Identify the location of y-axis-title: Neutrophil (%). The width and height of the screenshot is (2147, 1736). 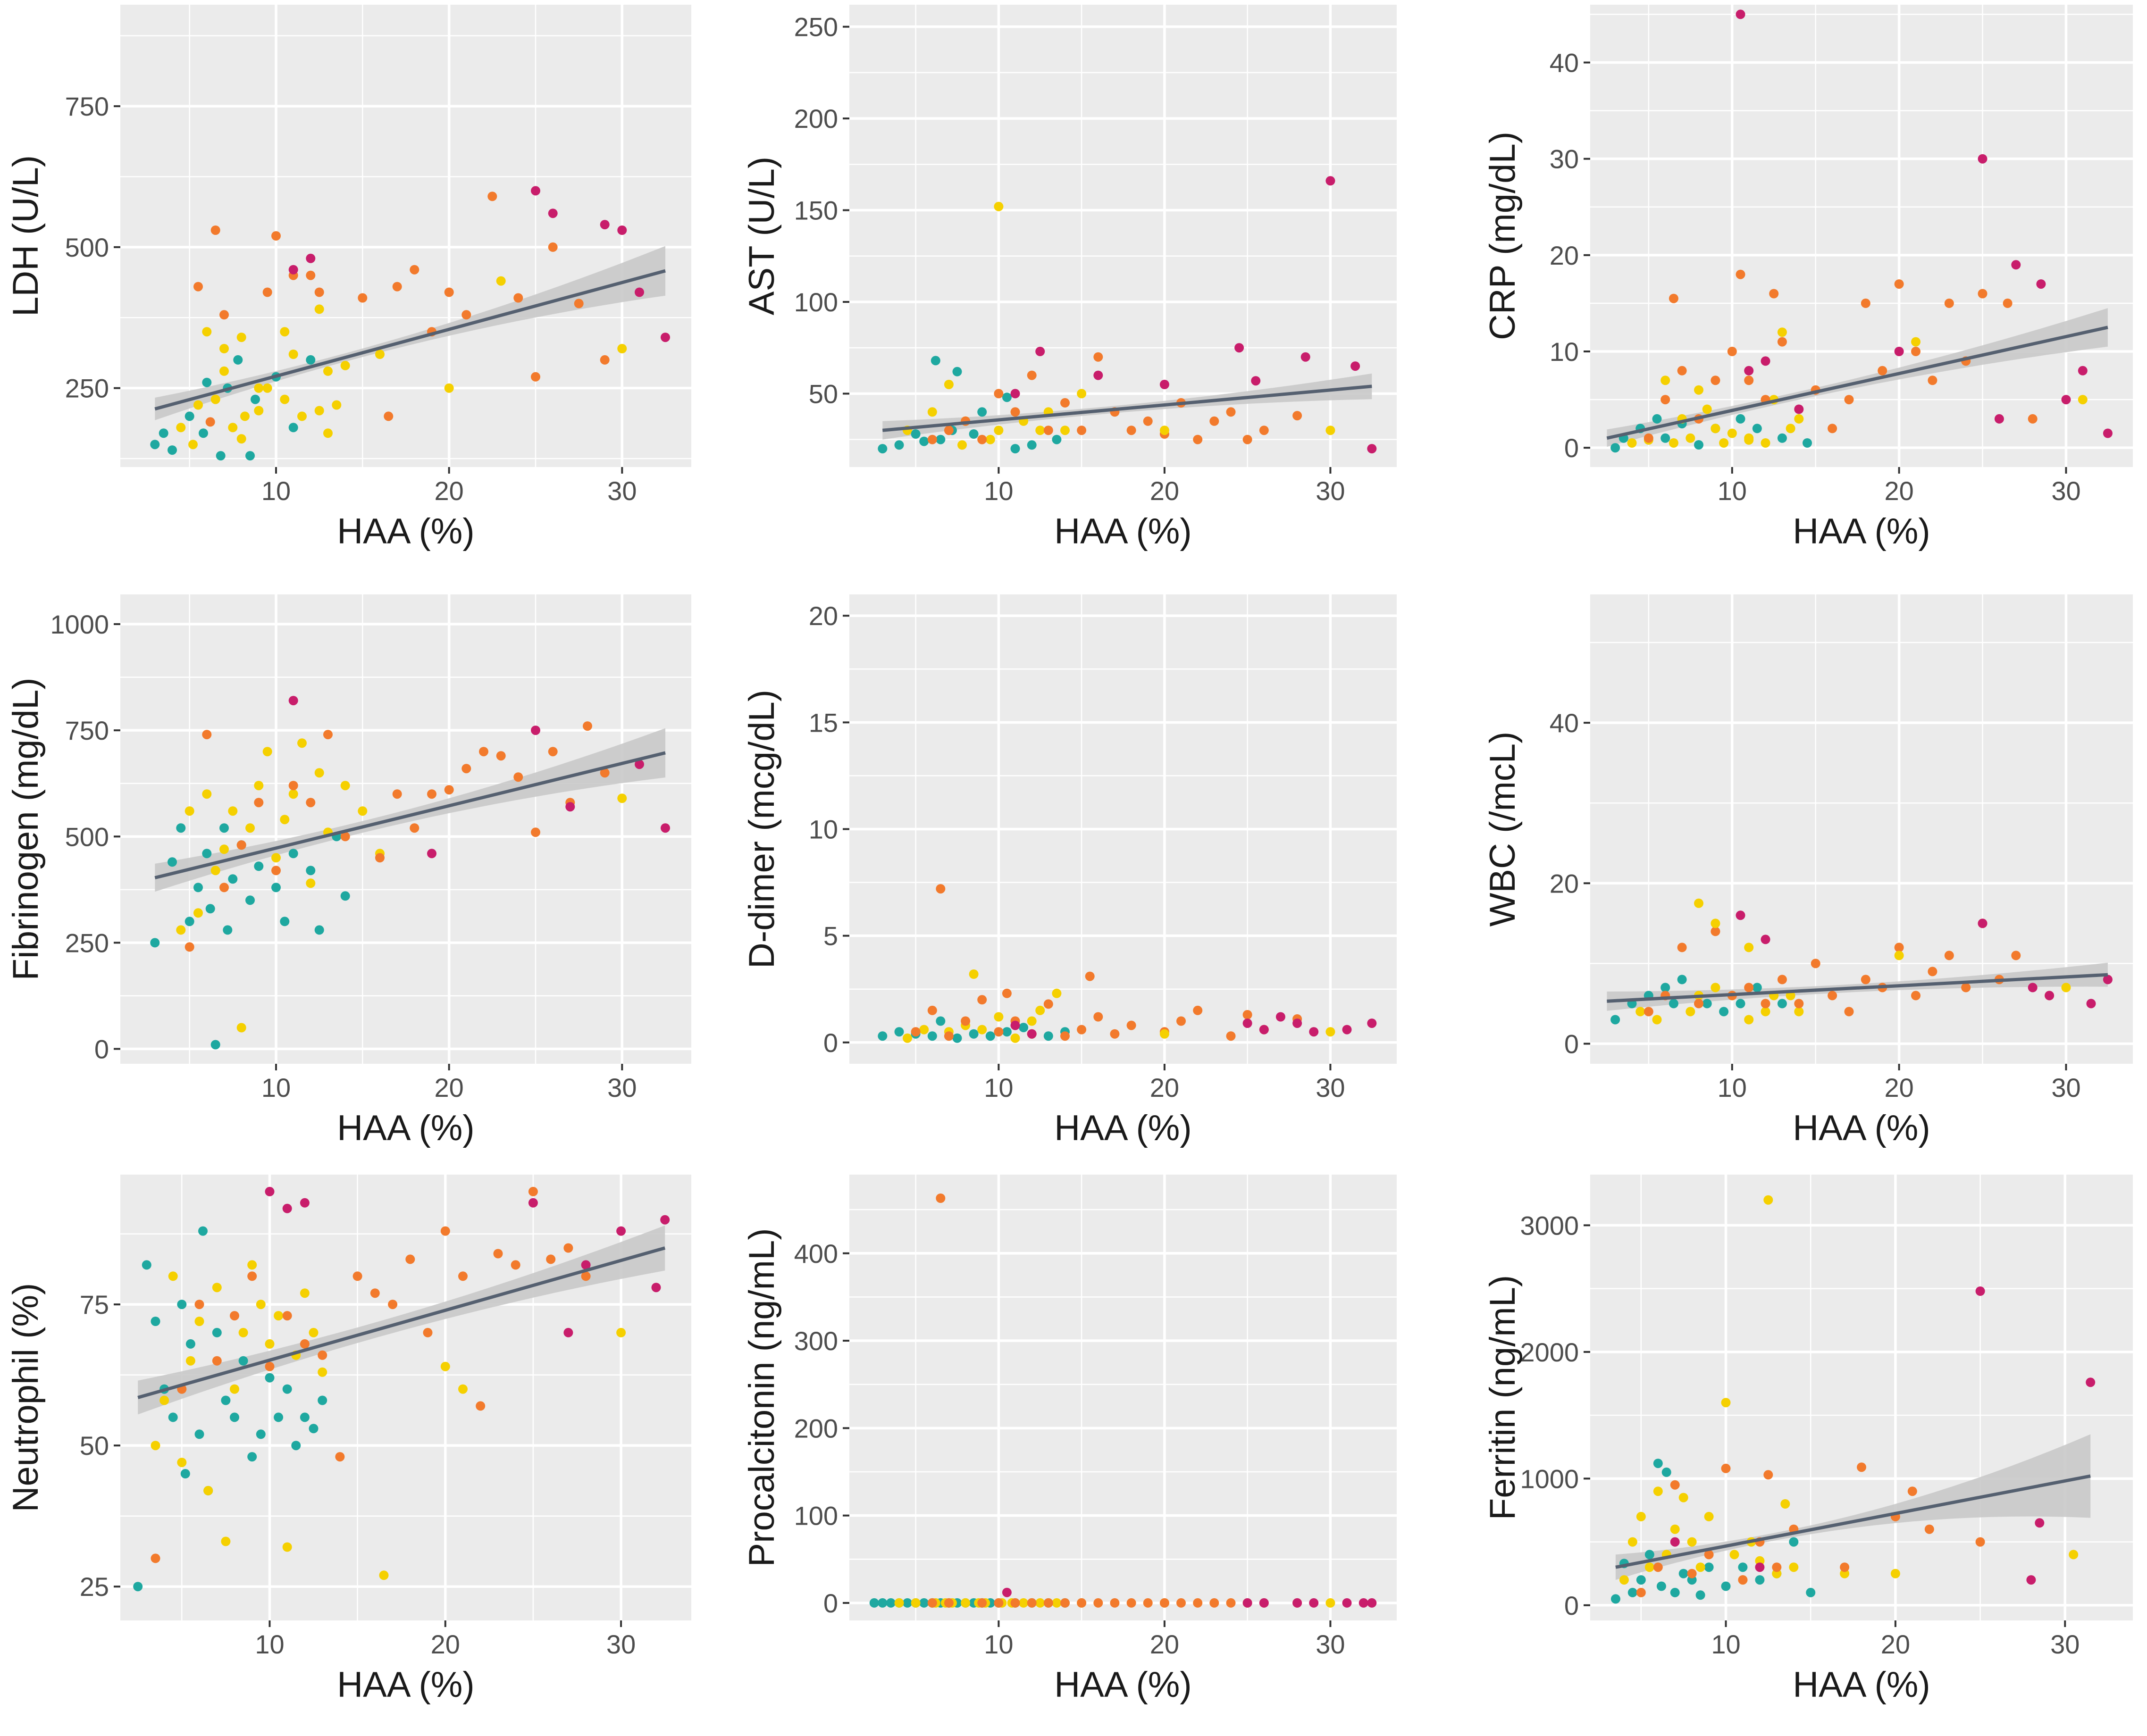
(26, 1397).